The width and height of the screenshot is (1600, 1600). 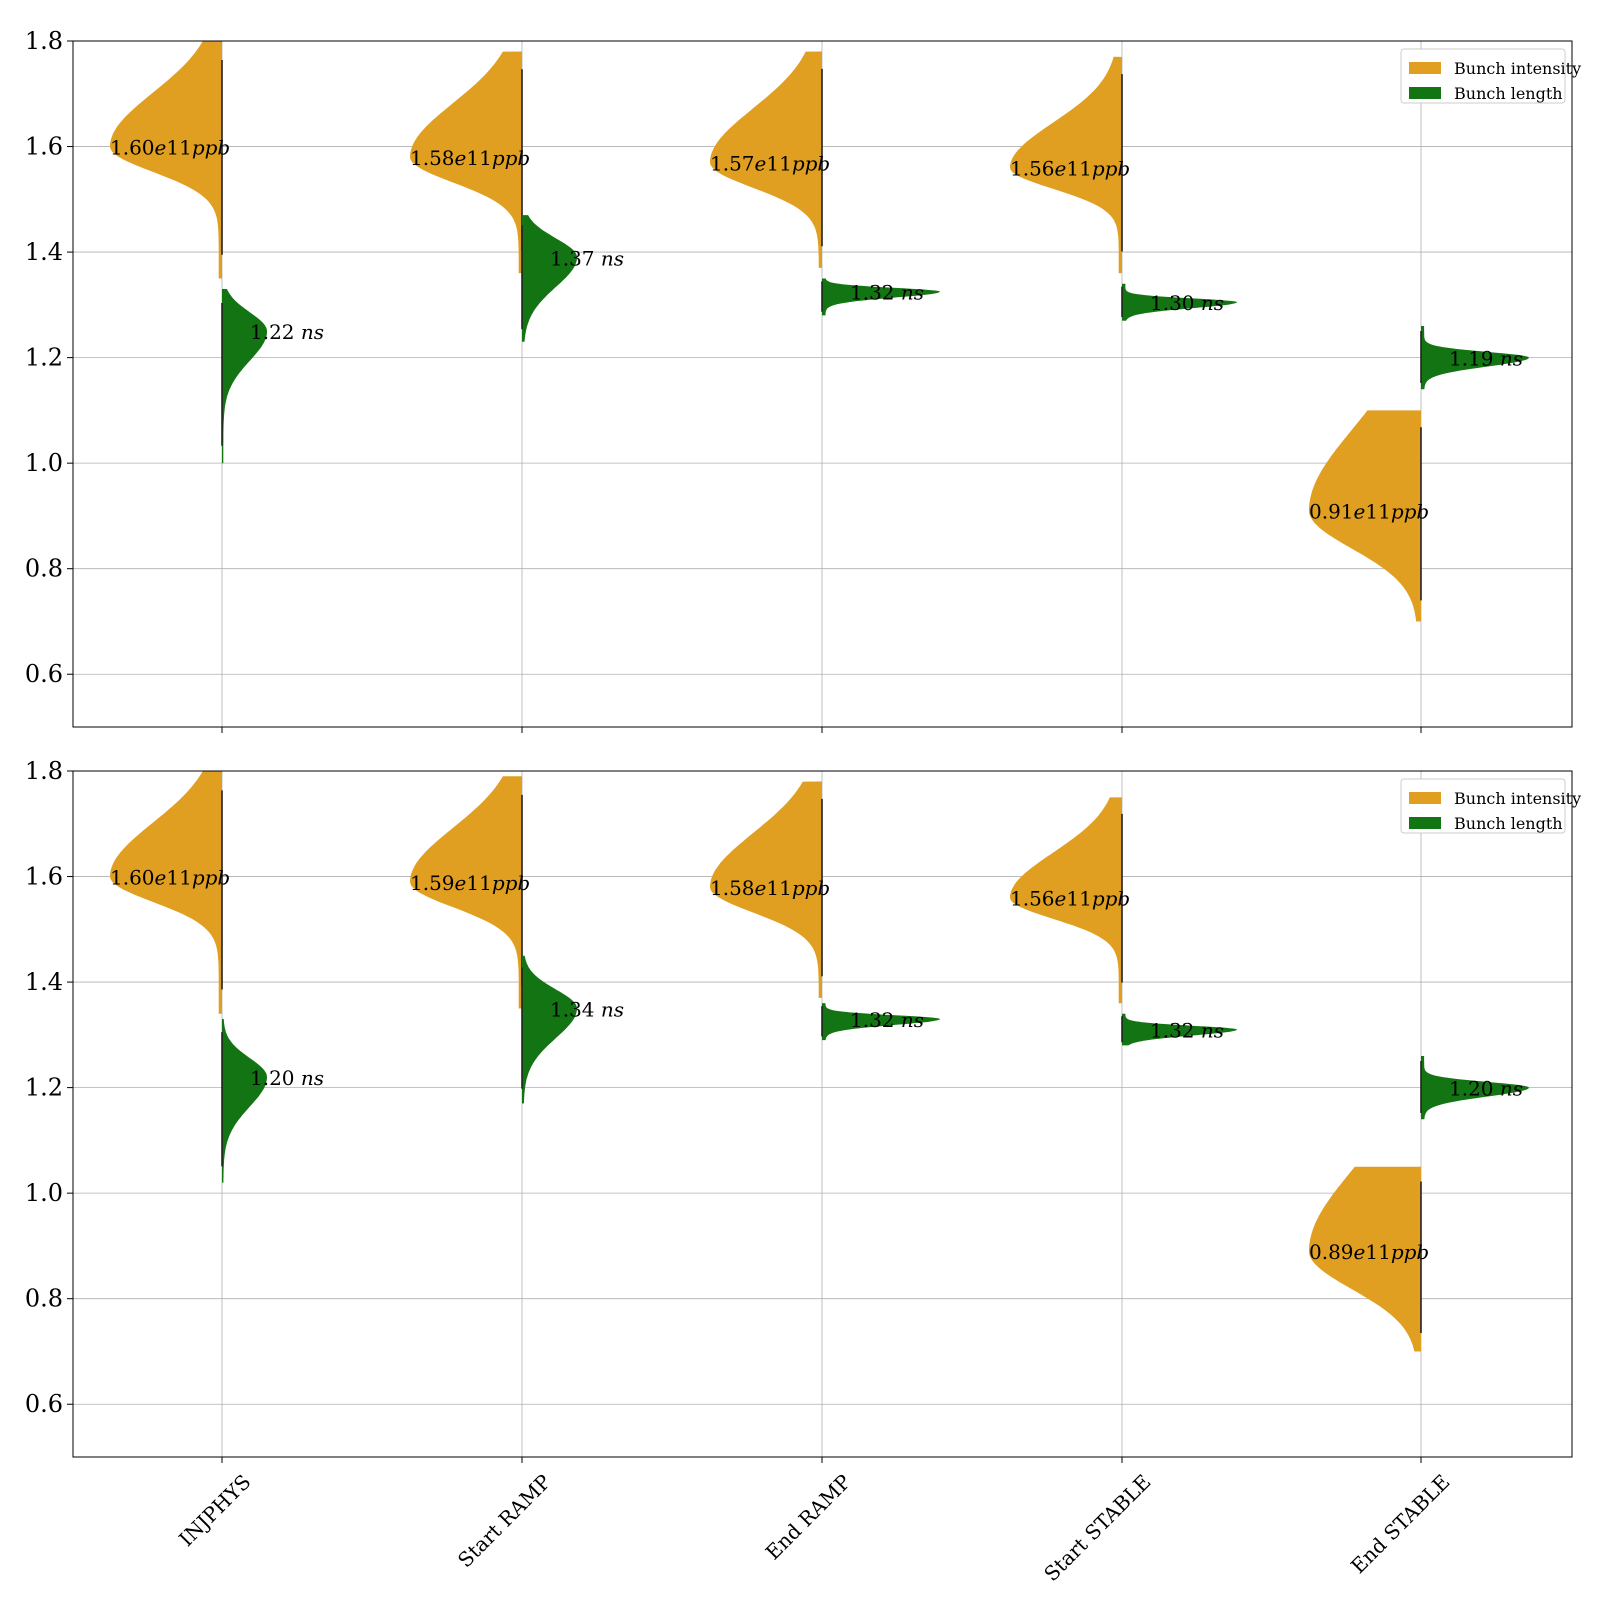 What do you see at coordinates (1486, 359) in the screenshot?
I see `length-value-label: 1.19 ns` at bounding box center [1486, 359].